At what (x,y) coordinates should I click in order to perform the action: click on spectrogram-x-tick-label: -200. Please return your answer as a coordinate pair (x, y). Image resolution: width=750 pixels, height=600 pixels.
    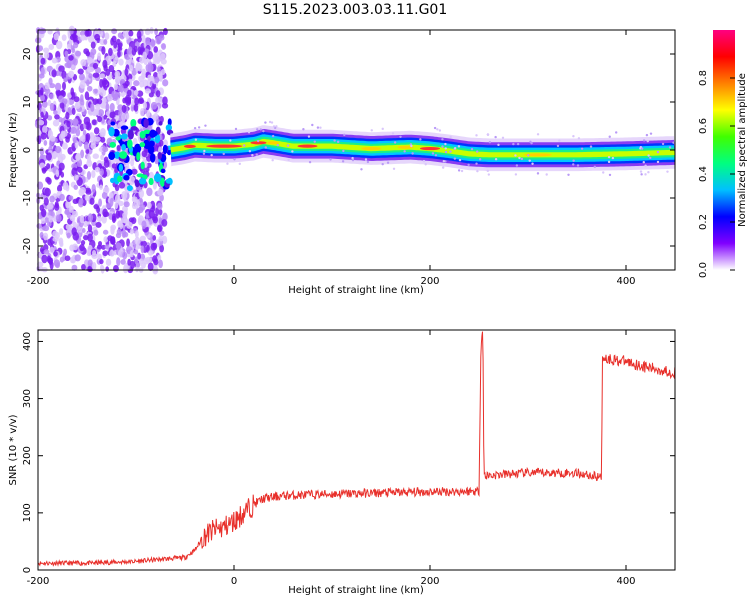
    Looking at the image, I should click on (38, 281).